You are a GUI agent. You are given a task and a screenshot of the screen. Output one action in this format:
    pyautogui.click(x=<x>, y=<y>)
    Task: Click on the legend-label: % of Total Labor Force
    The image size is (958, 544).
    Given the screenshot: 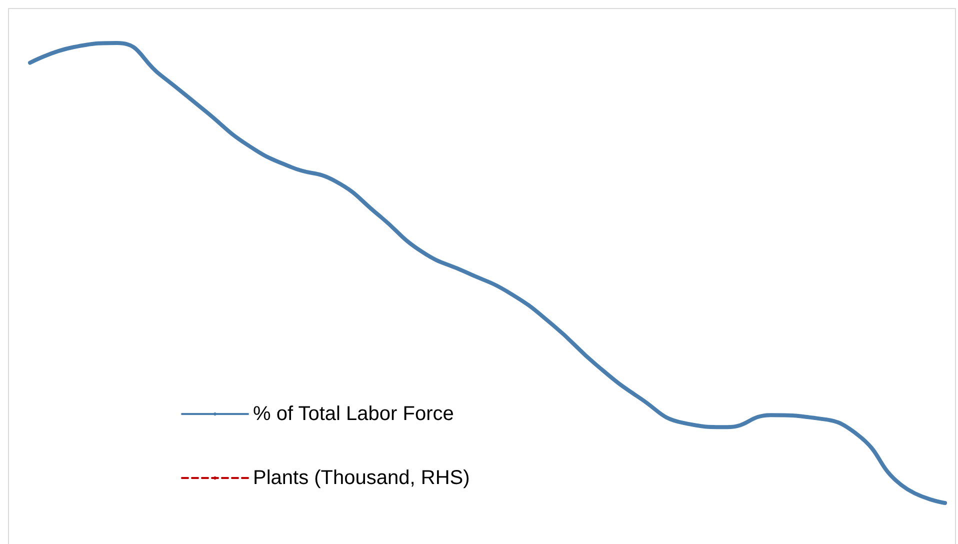 What is the action you would take?
    pyautogui.click(x=353, y=414)
    